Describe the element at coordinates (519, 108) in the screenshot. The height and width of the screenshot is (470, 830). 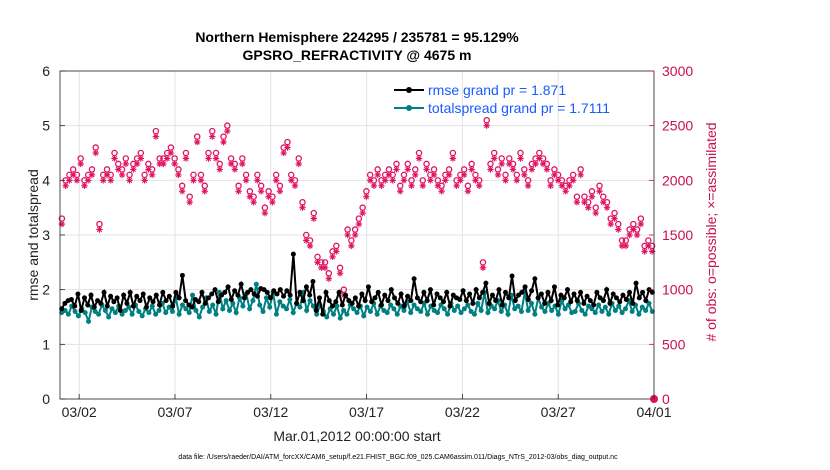
I see `legend-spread-label: totalspread grand pr = 1.7111` at that location.